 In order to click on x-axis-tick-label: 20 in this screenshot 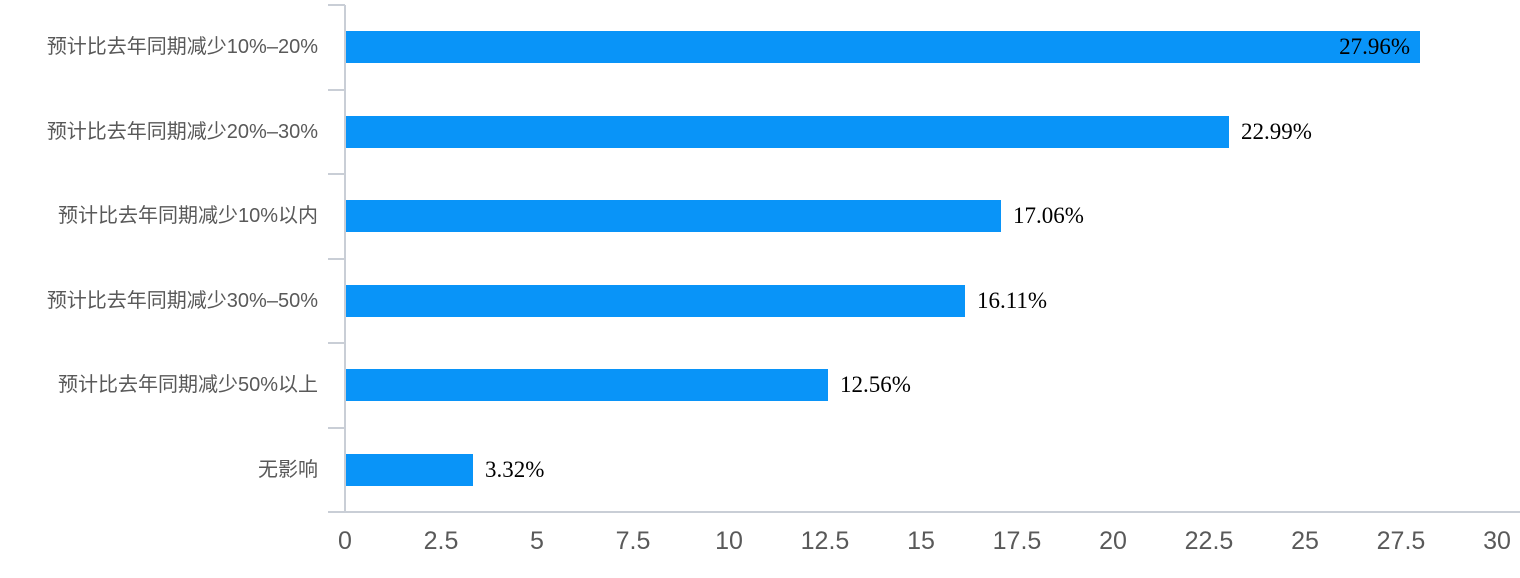, I will do `click(1113, 541)`.